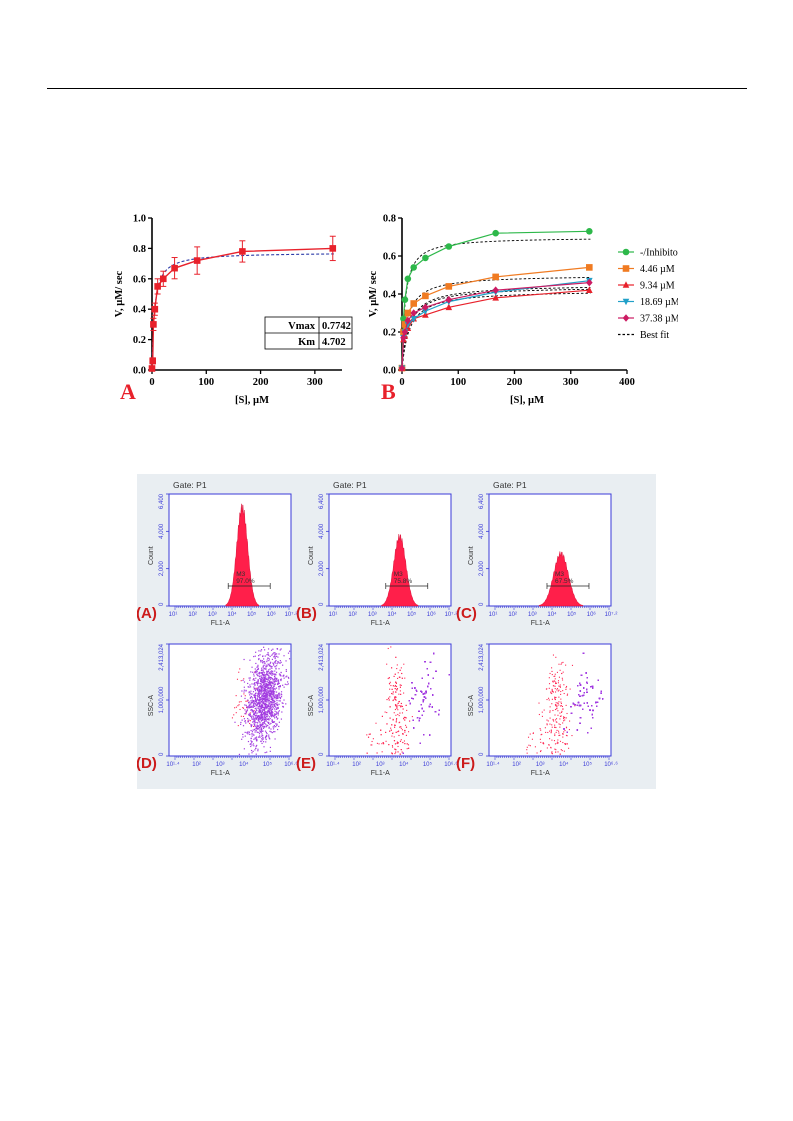 The width and height of the screenshot is (793, 1121). What do you see at coordinates (389, 371) in the screenshot?
I see `y-tick-label: 0.0` at bounding box center [389, 371].